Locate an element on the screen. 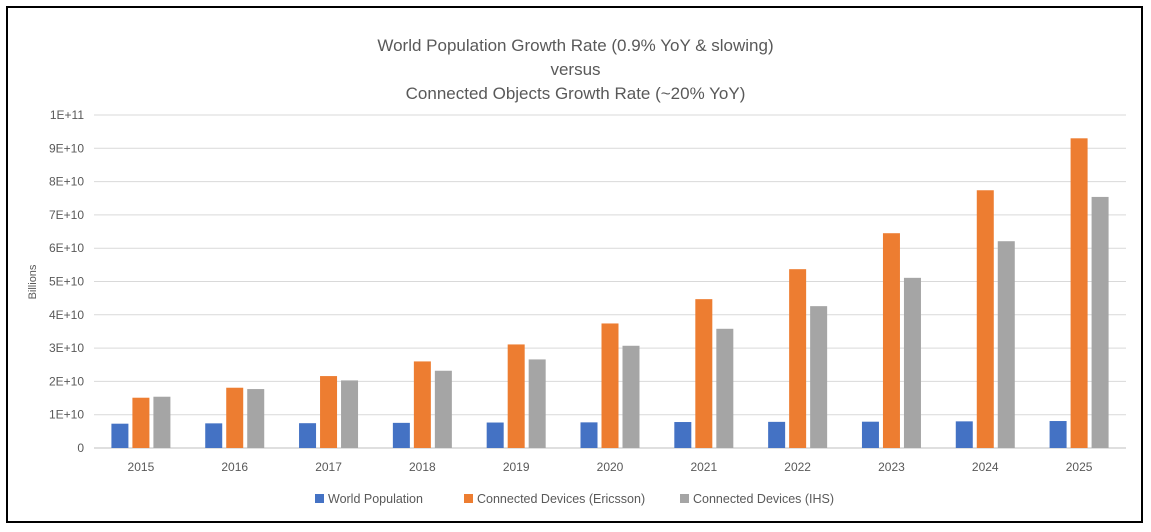  chart-title-line-2: versus is located at coordinates (575, 69).